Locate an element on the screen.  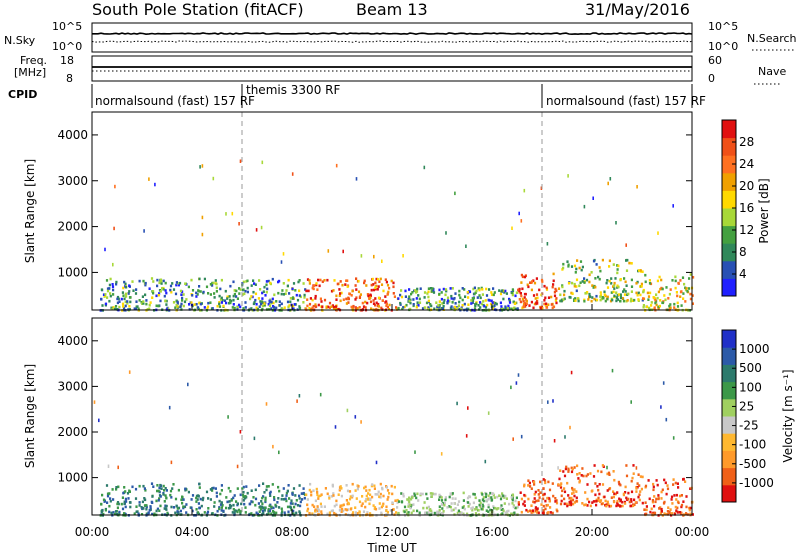
velocity-cbar-tick-label: 500 is located at coordinates (750, 368).